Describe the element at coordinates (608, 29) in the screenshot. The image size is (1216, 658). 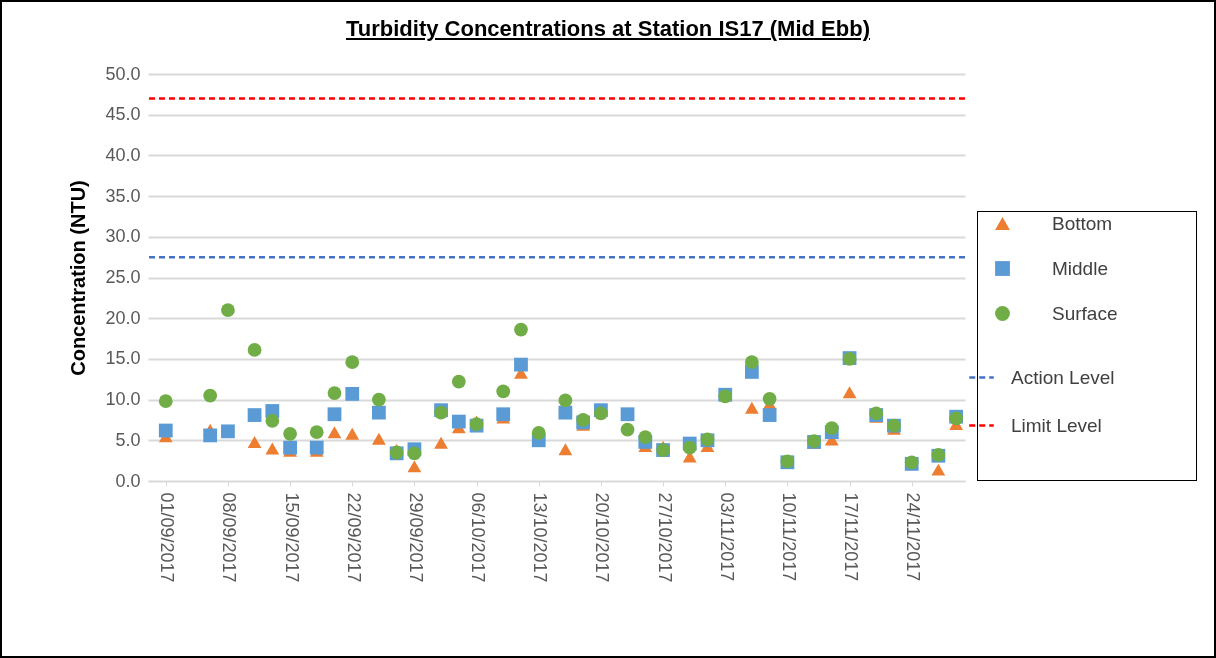
I see `chart-title: Turbidity Concentrations at Station IS17 (Mid Ebb)` at that location.